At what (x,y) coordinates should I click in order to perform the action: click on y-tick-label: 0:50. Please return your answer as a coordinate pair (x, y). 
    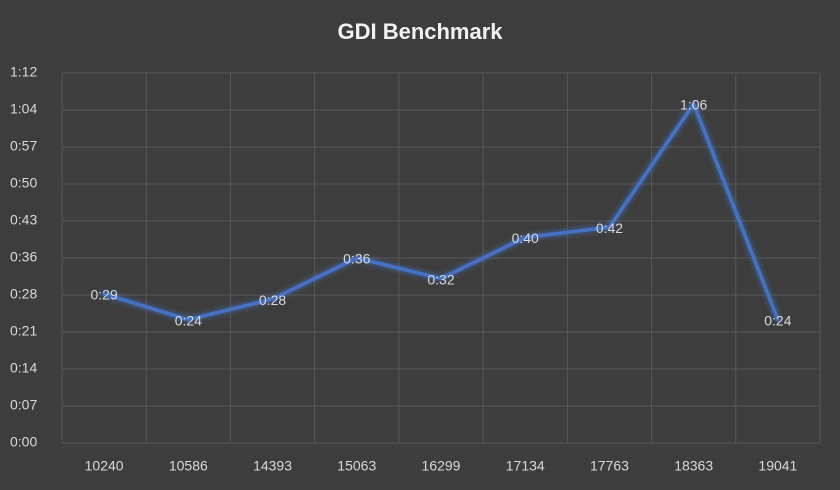
    Looking at the image, I should click on (23, 183).